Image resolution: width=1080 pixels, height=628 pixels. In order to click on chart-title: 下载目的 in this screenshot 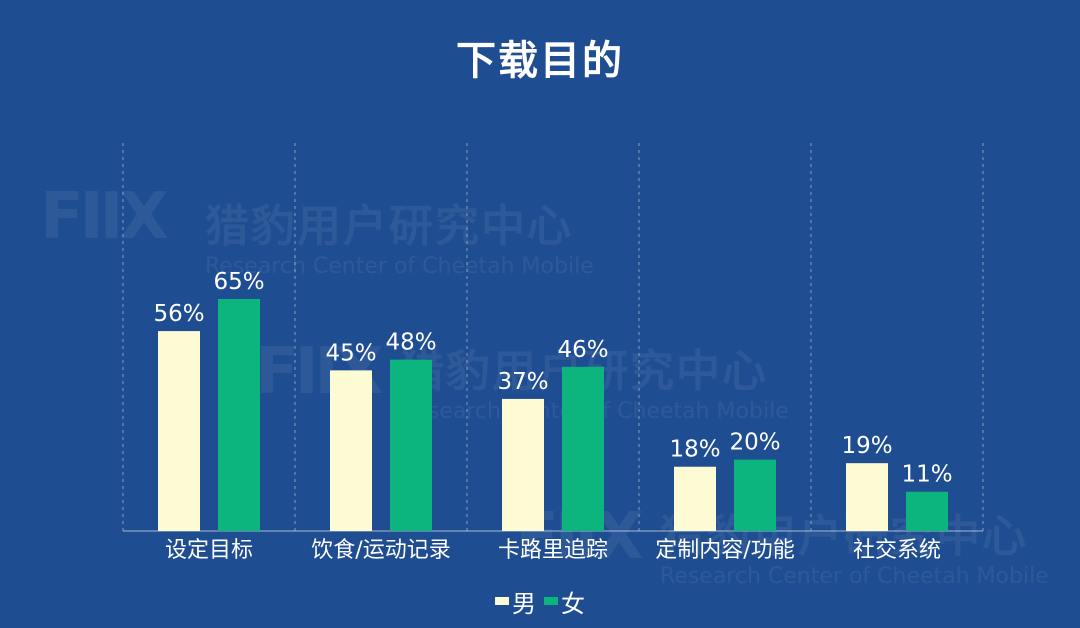, I will do `click(540, 61)`.